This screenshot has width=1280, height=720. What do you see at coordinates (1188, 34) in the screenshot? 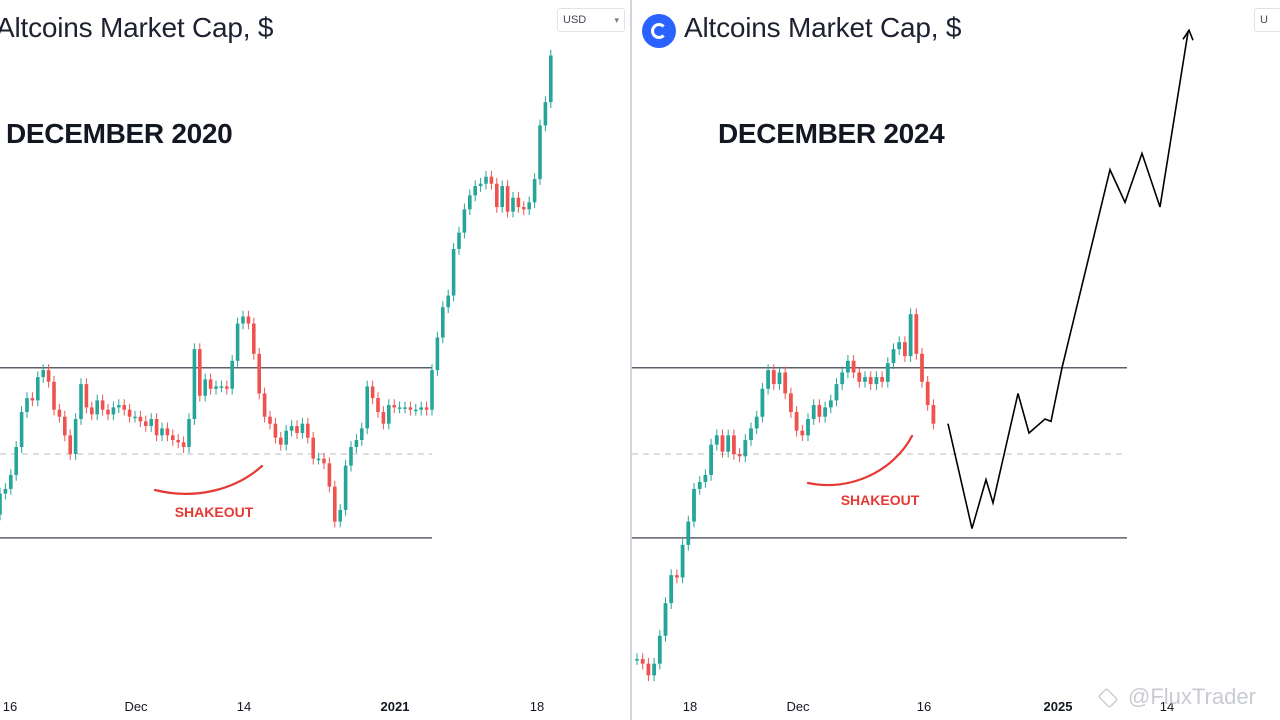
I see `projection-arrowhead` at bounding box center [1188, 34].